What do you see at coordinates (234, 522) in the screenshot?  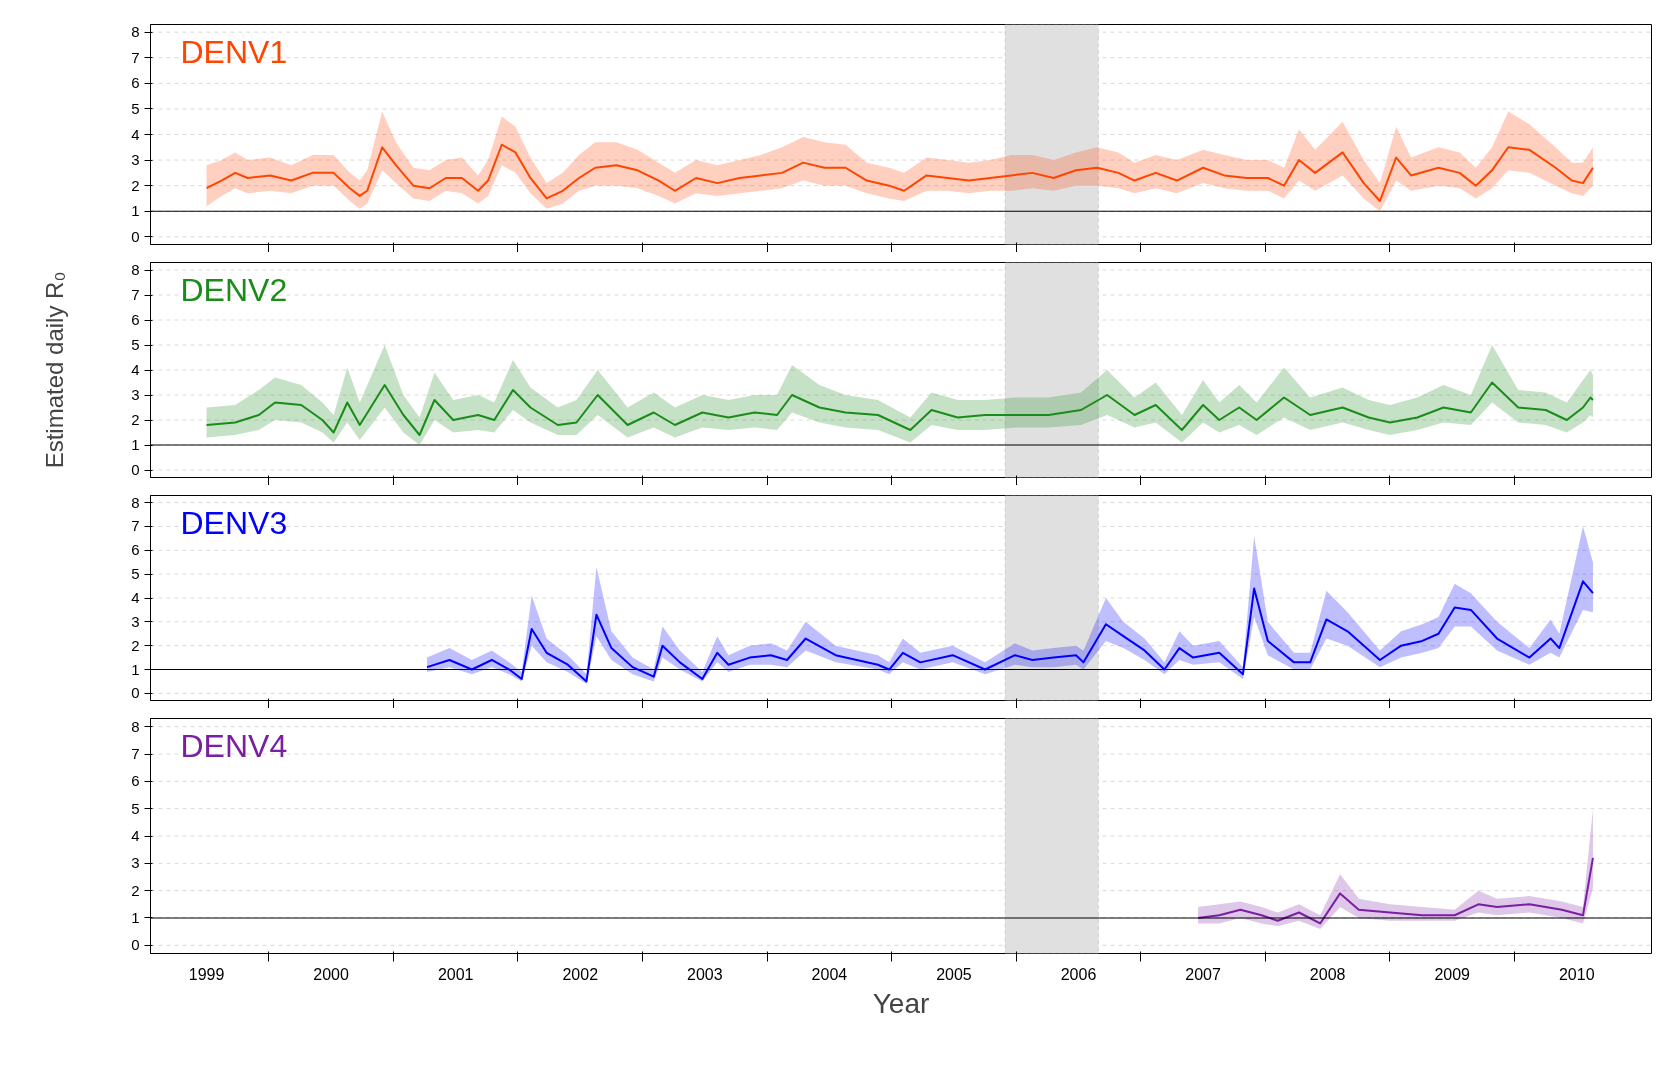 I see `text: DENV3` at bounding box center [234, 522].